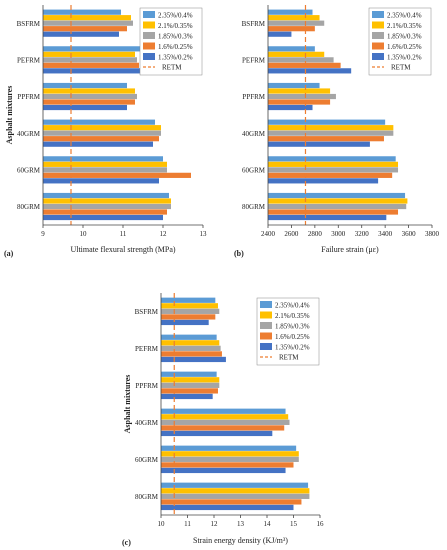 Image resolution: width=447 pixels, height=550 pixels. Describe the element at coordinates (338, 234) in the screenshot. I see `x-tick-label: 3000` at that location.